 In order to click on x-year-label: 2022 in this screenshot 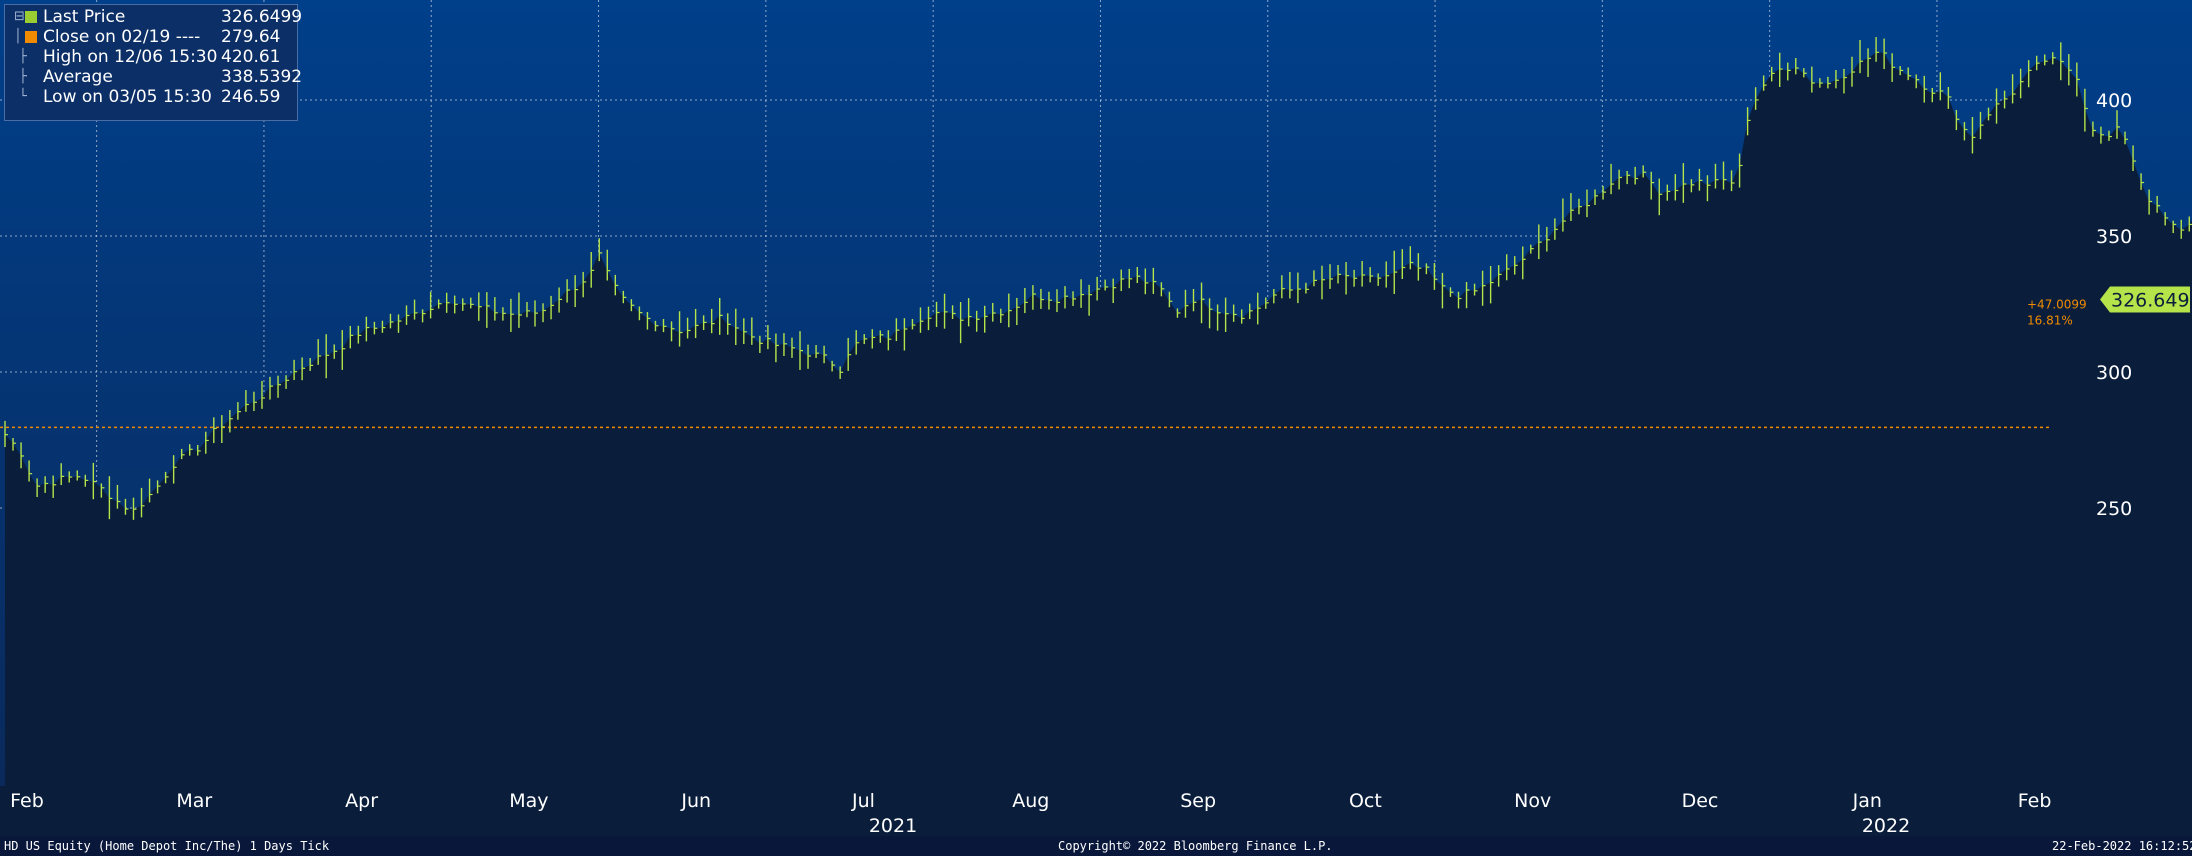, I will do `click(1886, 826)`.